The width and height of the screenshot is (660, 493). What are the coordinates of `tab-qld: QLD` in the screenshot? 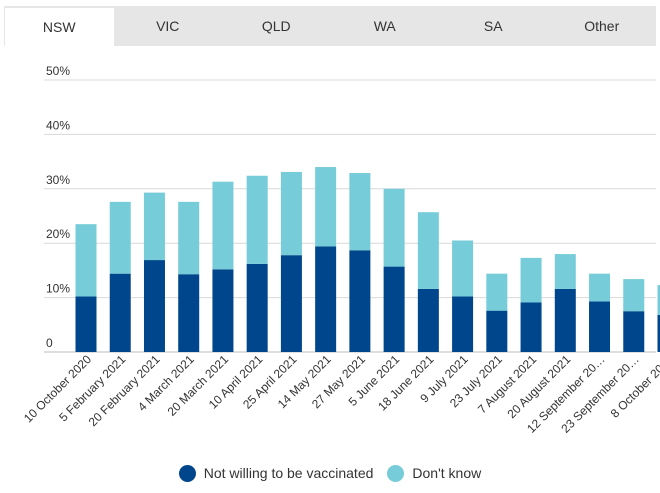 It's located at (276, 26).